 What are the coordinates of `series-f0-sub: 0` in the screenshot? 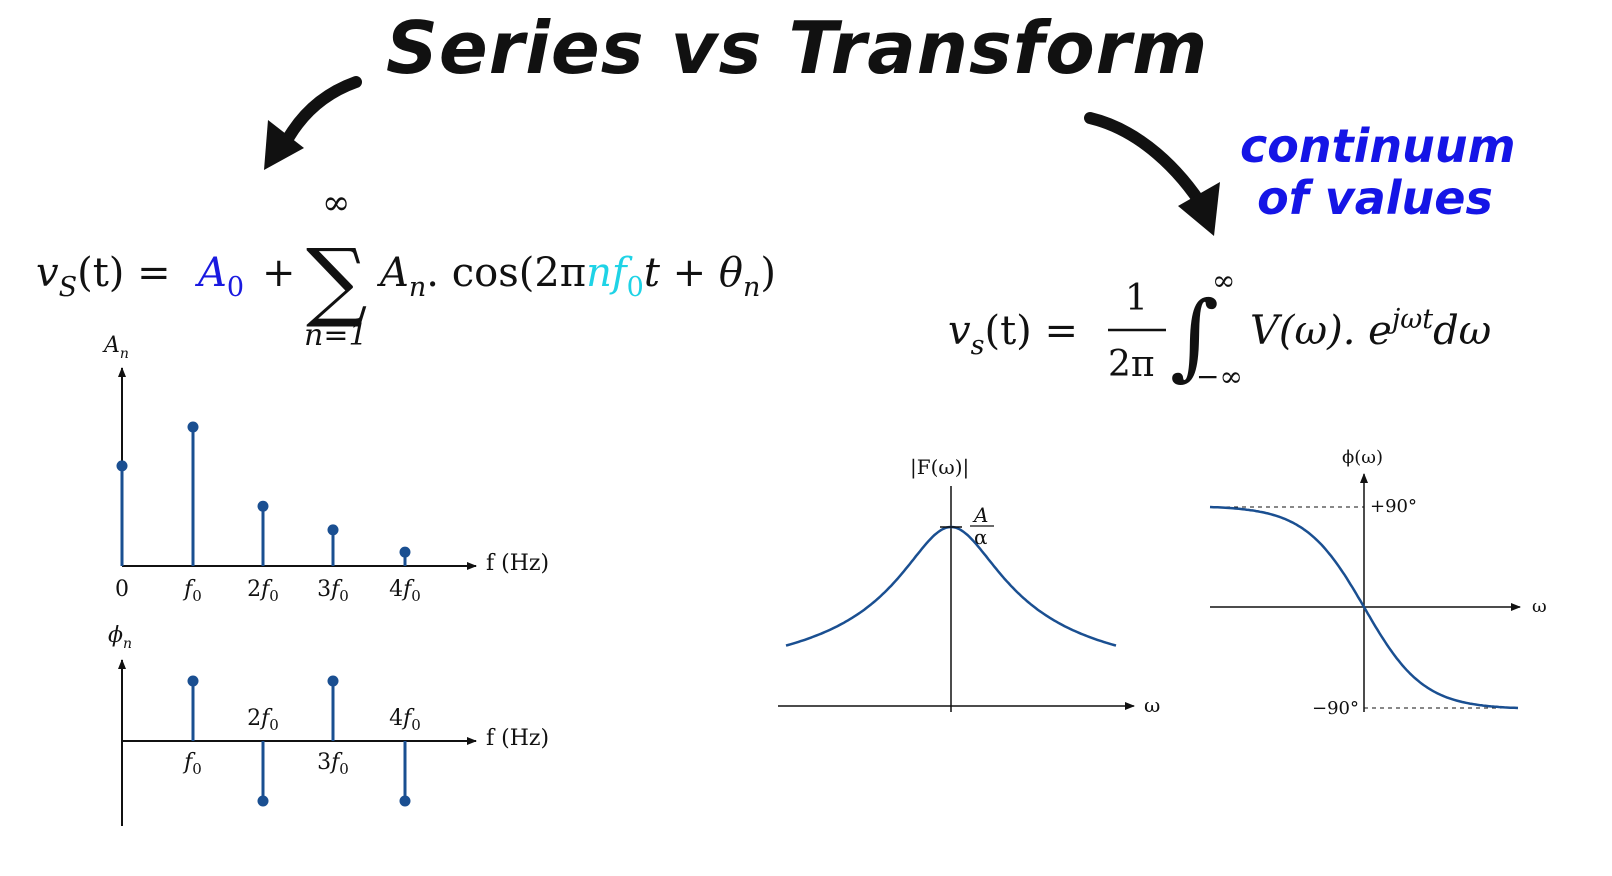 It's located at (635, 287).